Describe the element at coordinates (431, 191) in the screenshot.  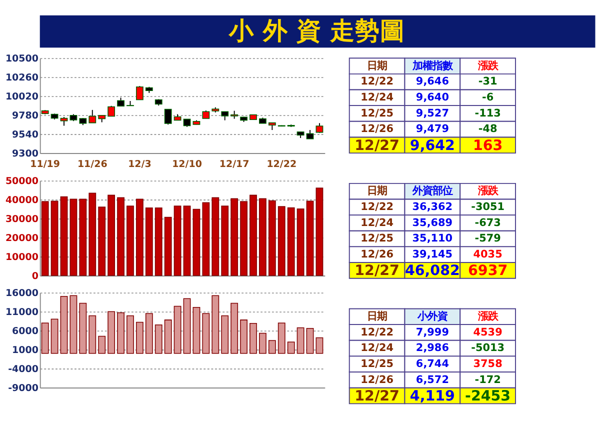
I see `category-label: 外資部位` at that location.